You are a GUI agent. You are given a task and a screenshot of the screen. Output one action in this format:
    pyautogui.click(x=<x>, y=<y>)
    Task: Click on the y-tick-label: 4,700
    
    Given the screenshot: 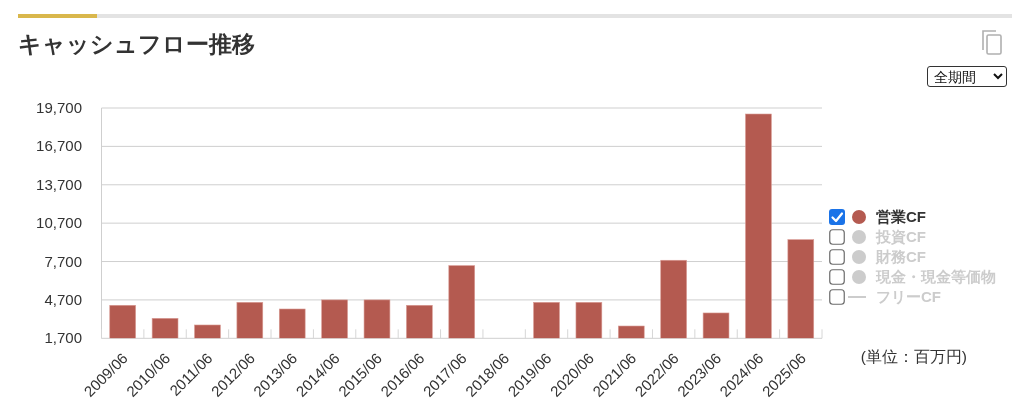 What is the action you would take?
    pyautogui.click(x=63, y=299)
    